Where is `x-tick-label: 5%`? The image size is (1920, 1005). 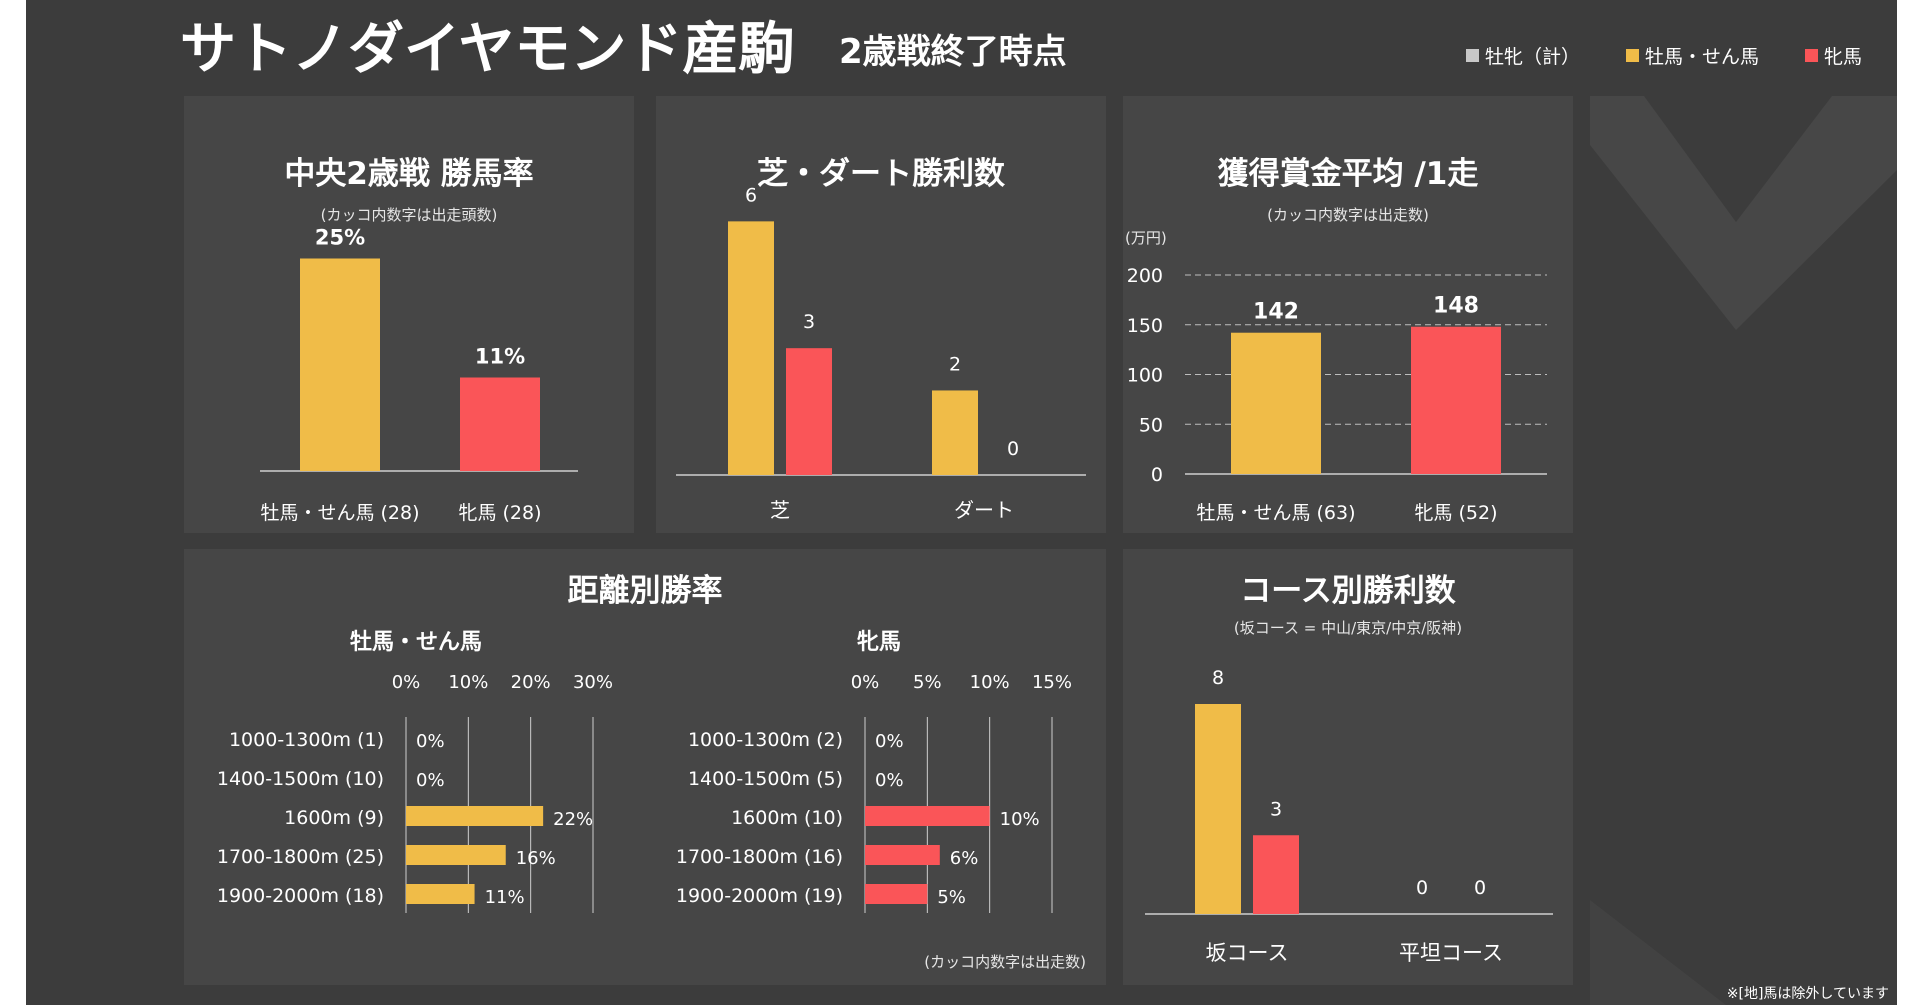 x-tick-label: 5% is located at coordinates (927, 682).